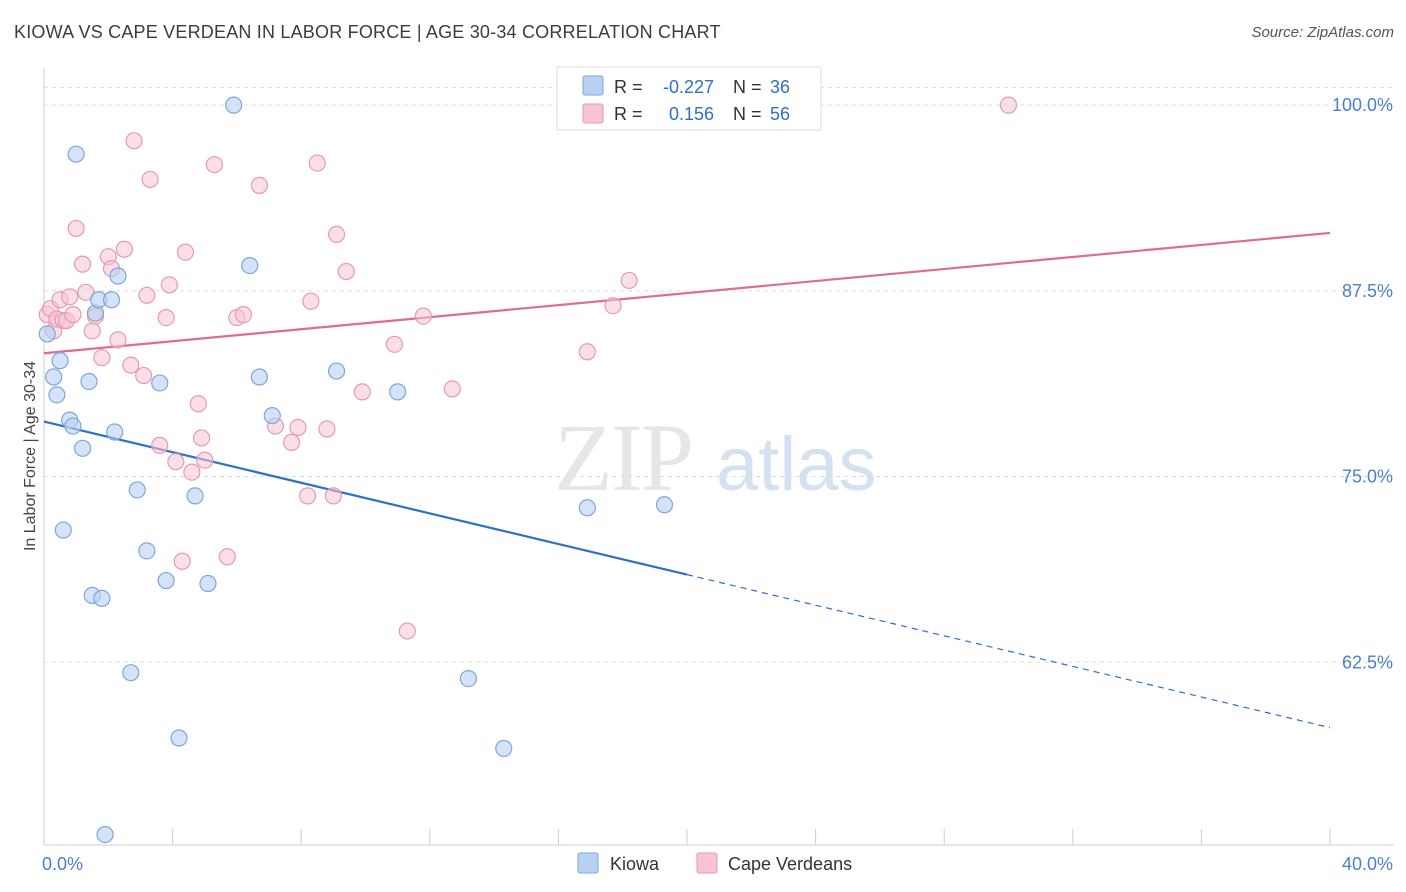 The image size is (1406, 892). What do you see at coordinates (593, 113) in the screenshot?
I see `stats-legend-cape-swatch` at bounding box center [593, 113].